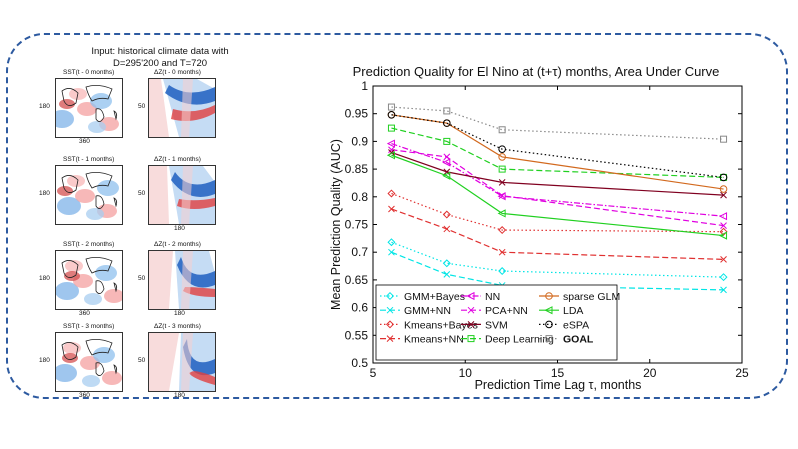  What do you see at coordinates (373, 373) in the screenshot?
I see `x-tick-label: 5` at bounding box center [373, 373].